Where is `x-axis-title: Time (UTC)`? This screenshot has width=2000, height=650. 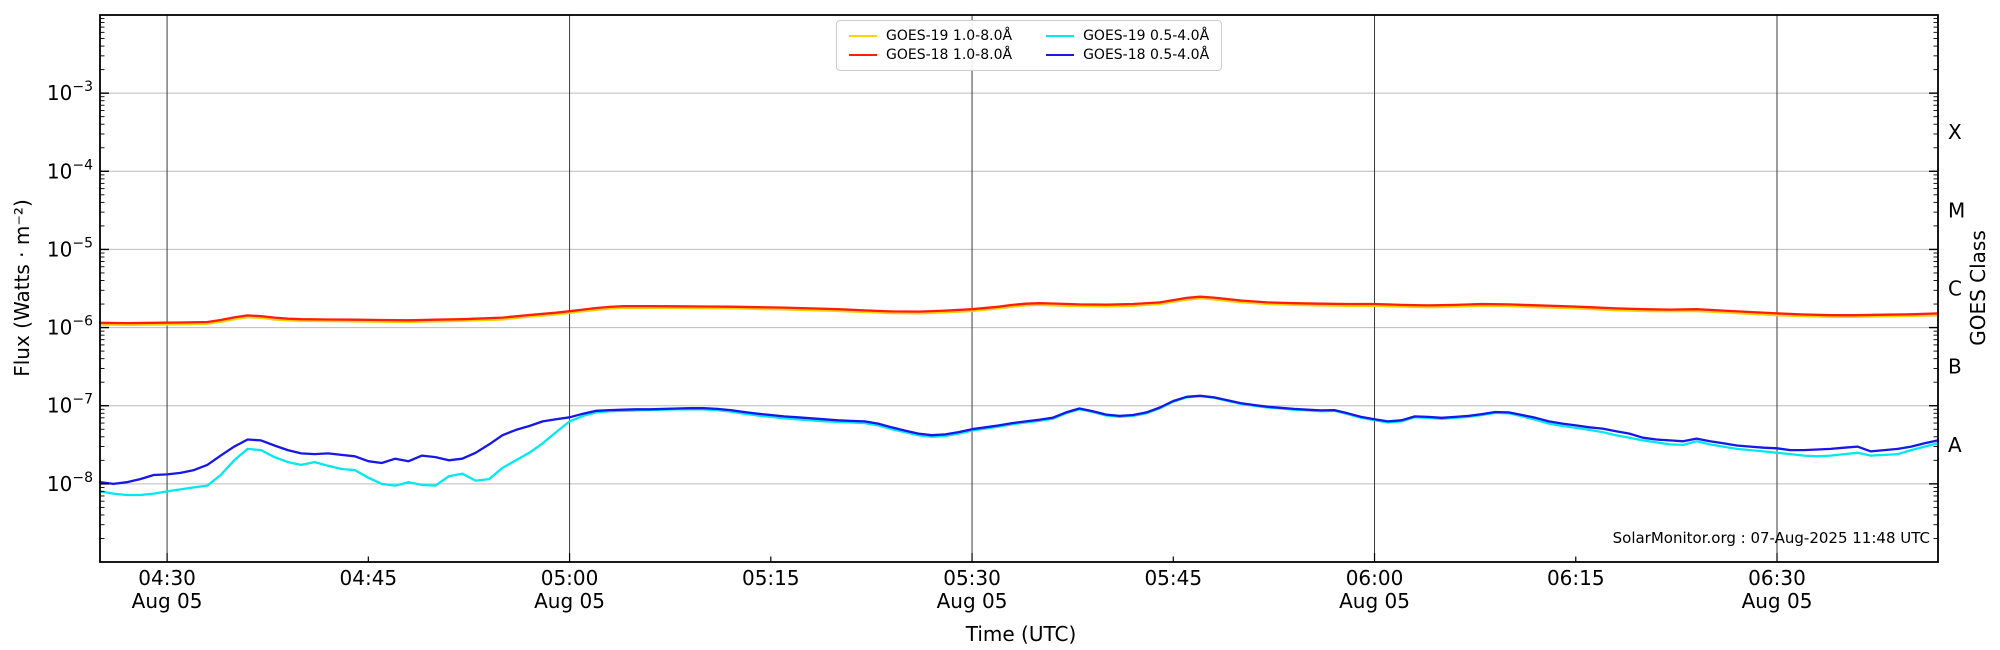 x-axis-title: Time (UTC) is located at coordinates (1021, 634).